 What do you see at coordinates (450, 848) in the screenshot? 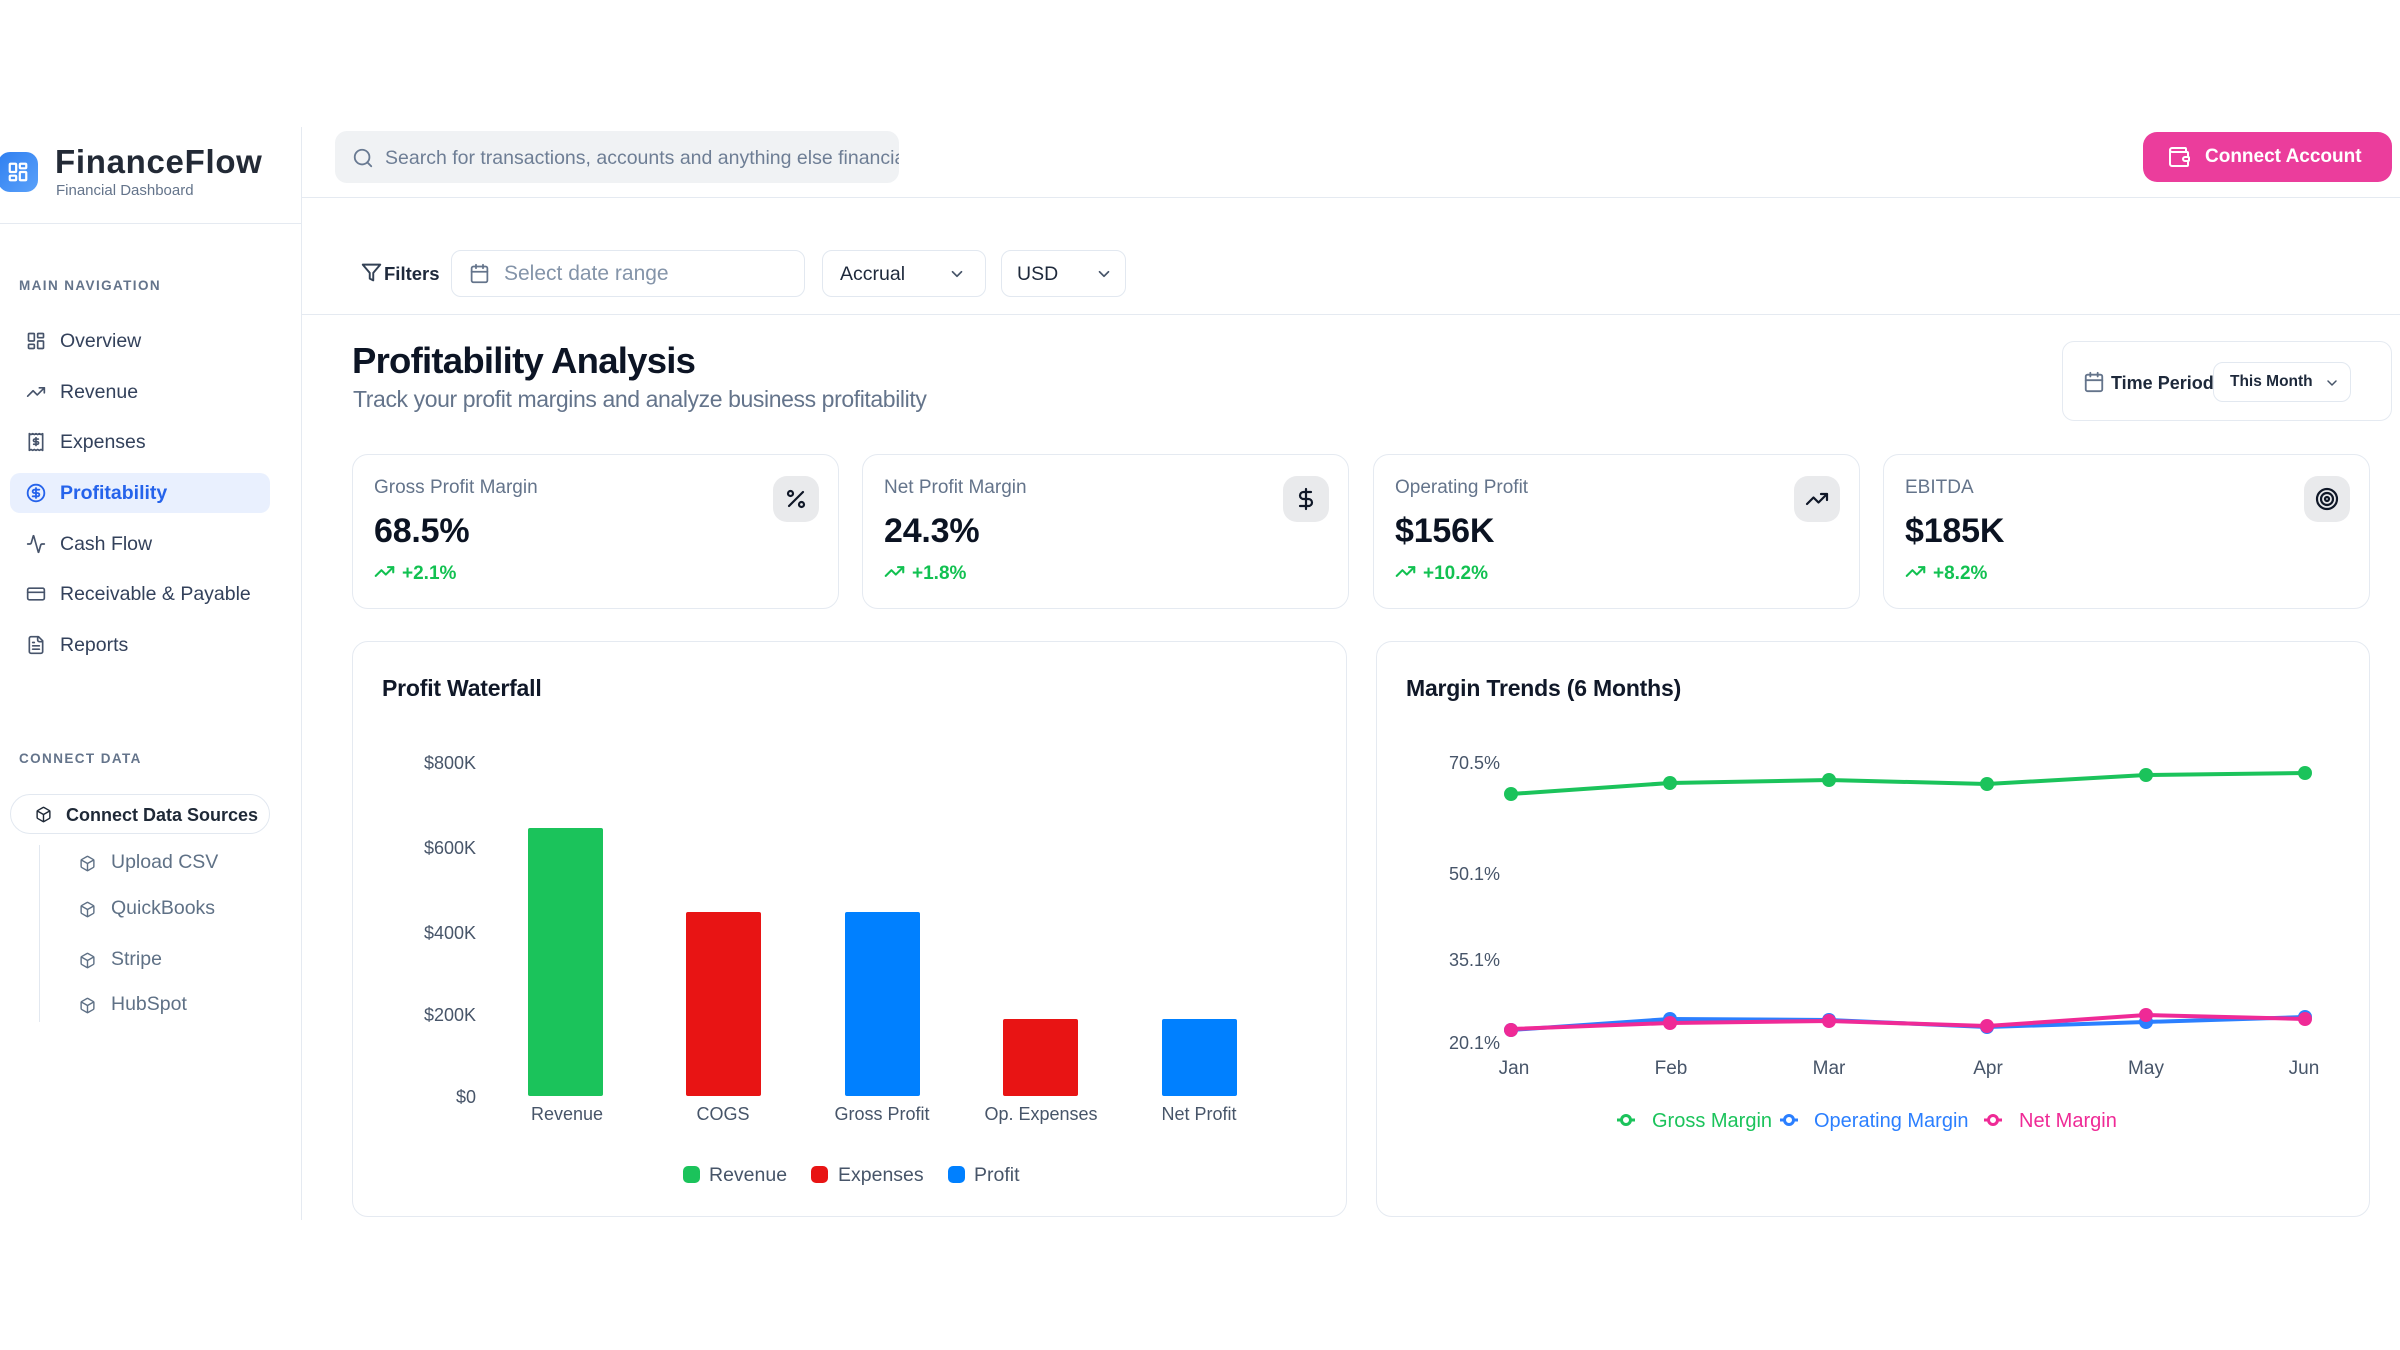
I see `svg-text: $600K` at bounding box center [450, 848].